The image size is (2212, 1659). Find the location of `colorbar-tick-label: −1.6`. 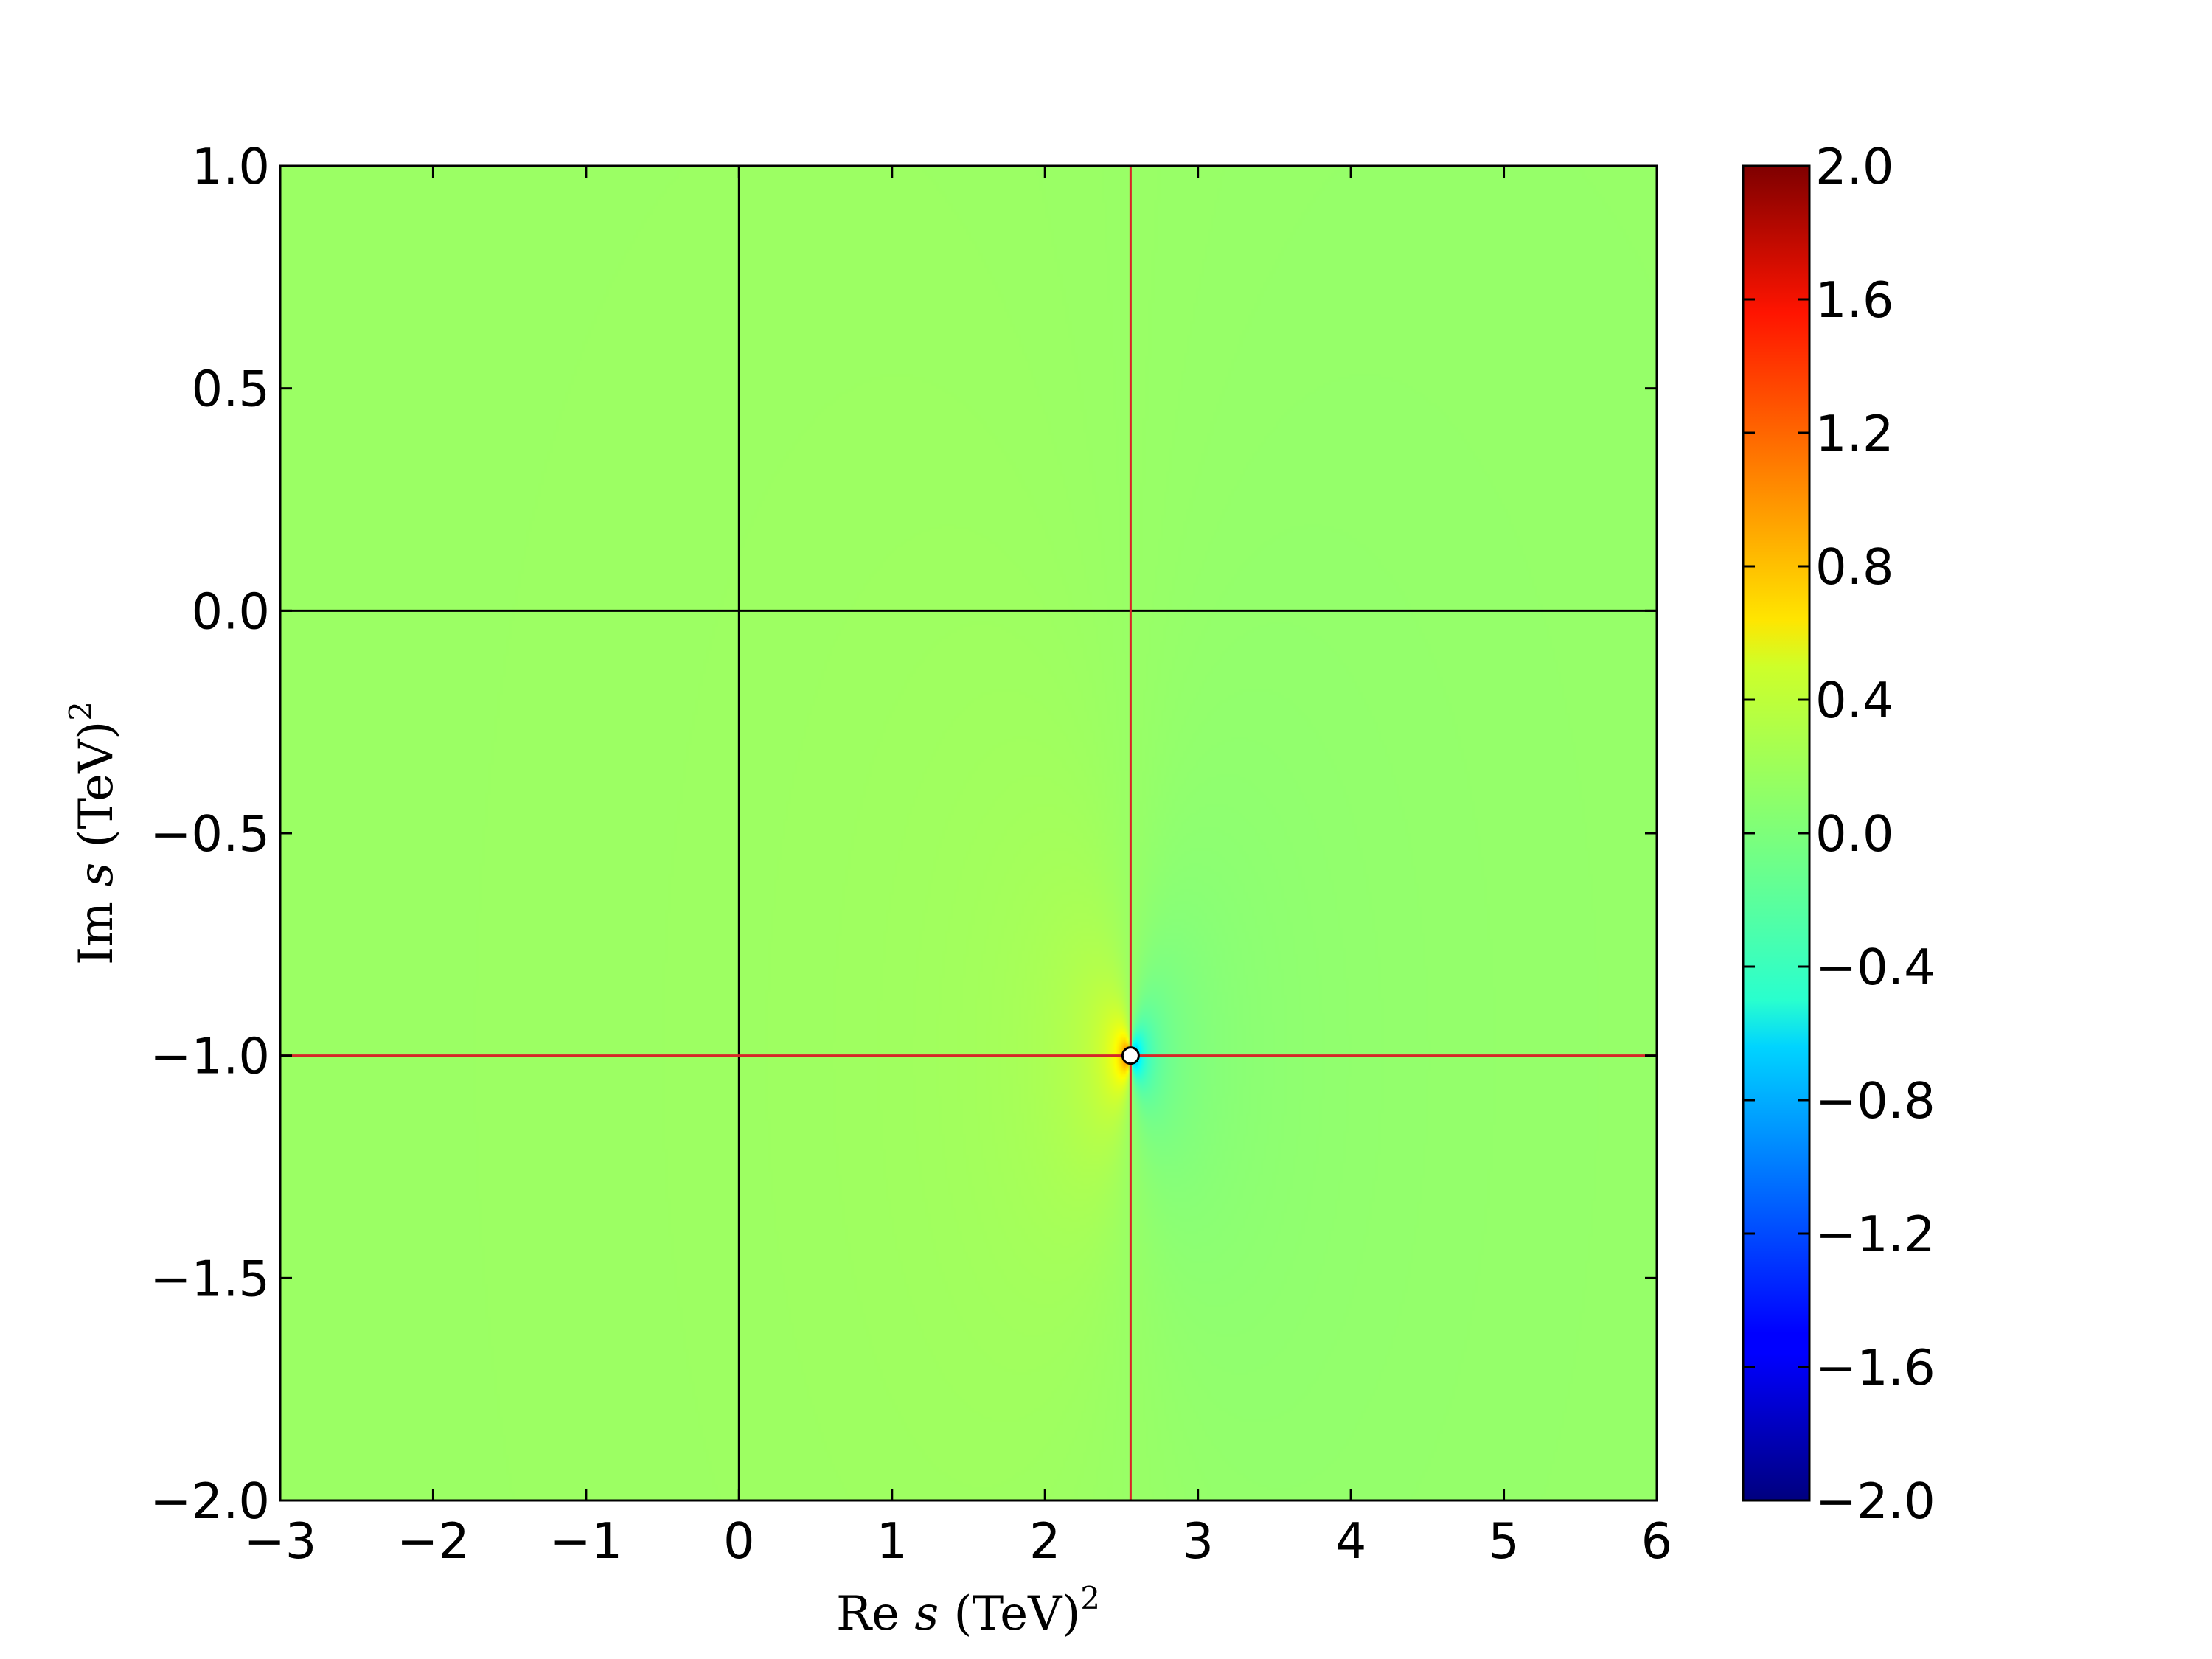

colorbar-tick-label: −1.6 is located at coordinates (1875, 1368).